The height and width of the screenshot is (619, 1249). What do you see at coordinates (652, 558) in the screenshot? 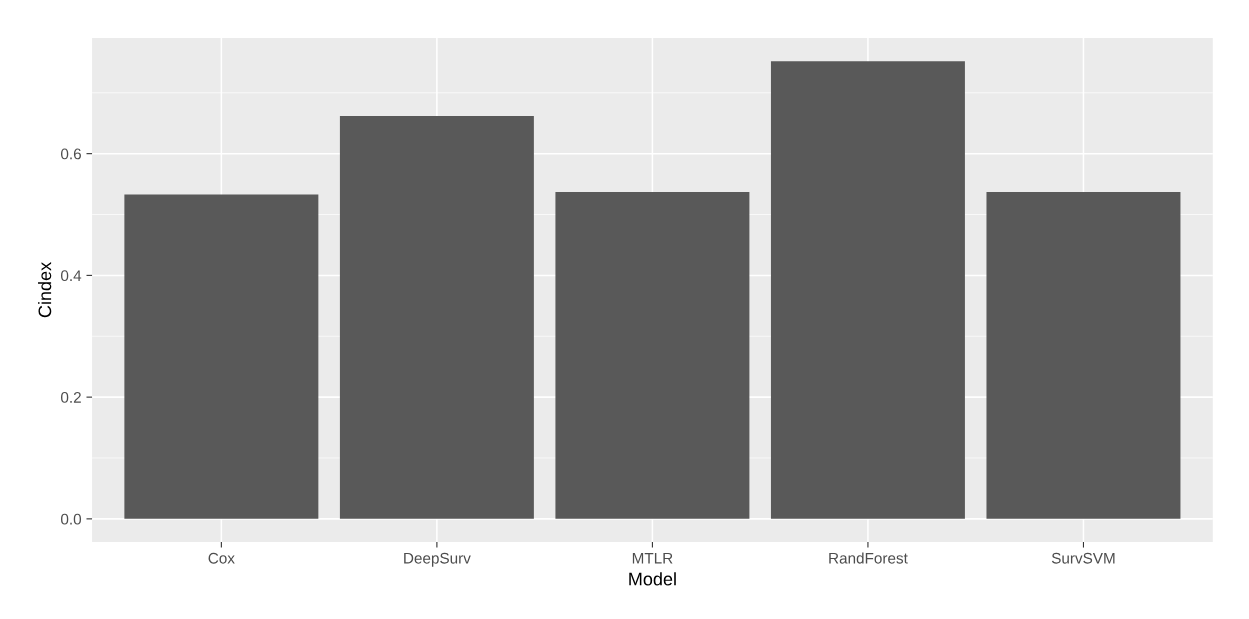
I see `x-tick-label: MTLR` at bounding box center [652, 558].